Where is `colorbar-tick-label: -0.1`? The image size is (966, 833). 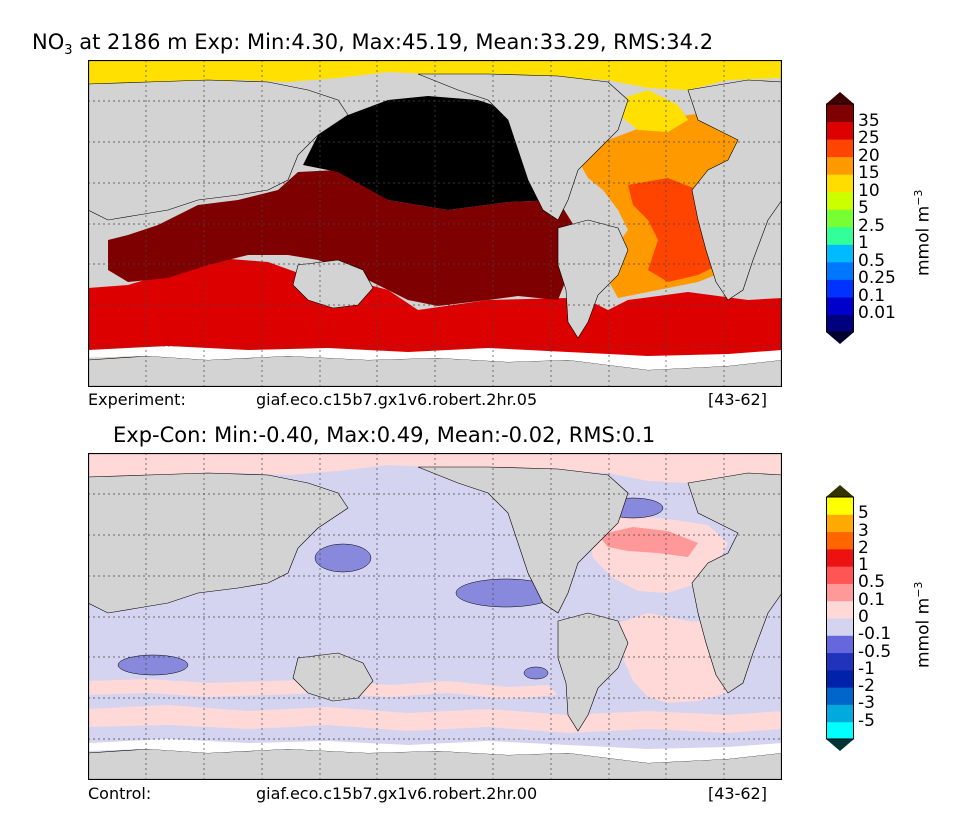 colorbar-tick-label: -0.1 is located at coordinates (875, 634).